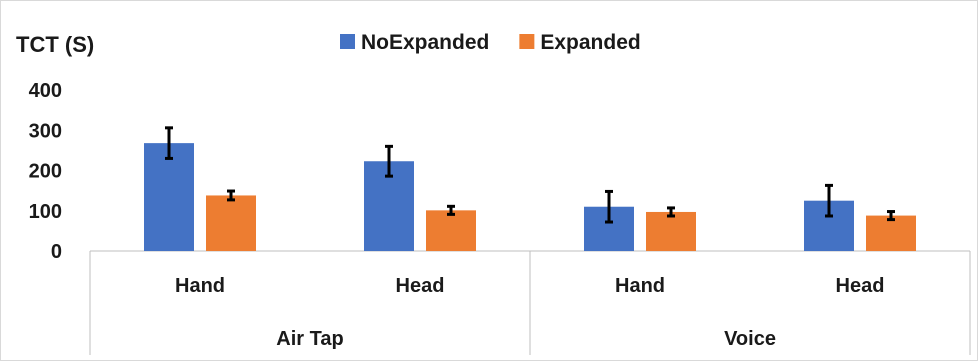  I want to click on y-tick-label: 300, so click(45, 131).